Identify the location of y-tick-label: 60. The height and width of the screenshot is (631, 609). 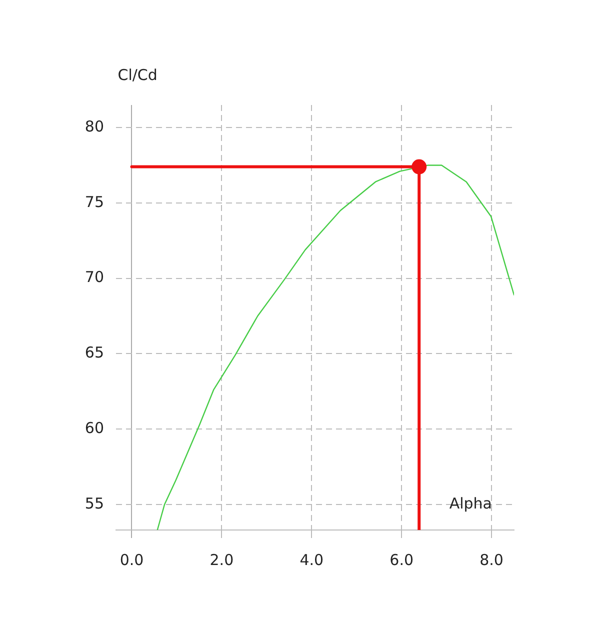
(94, 427).